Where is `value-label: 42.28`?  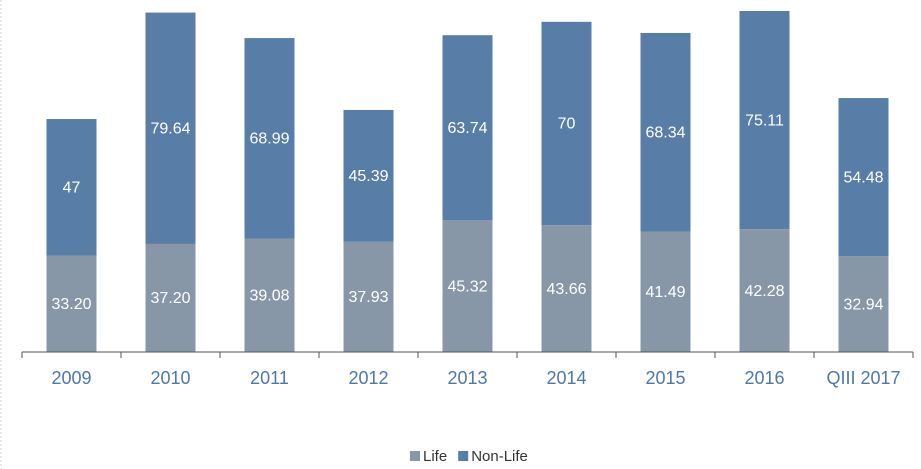 value-label: 42.28 is located at coordinates (764, 291).